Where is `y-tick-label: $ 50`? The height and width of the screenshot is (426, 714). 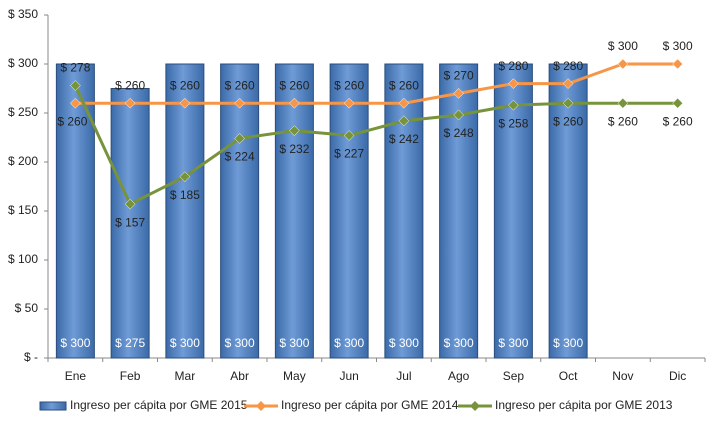
y-tick-label: $ 50 is located at coordinates (27, 308).